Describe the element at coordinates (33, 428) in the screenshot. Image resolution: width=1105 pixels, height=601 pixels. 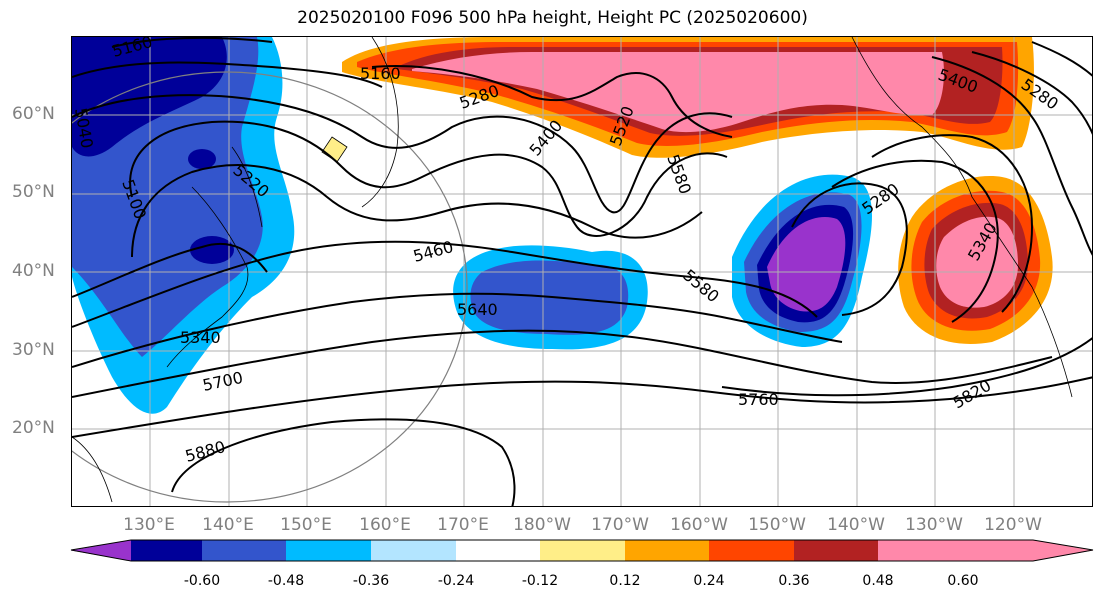
I see `lat-label-20n: 20°N` at that location.